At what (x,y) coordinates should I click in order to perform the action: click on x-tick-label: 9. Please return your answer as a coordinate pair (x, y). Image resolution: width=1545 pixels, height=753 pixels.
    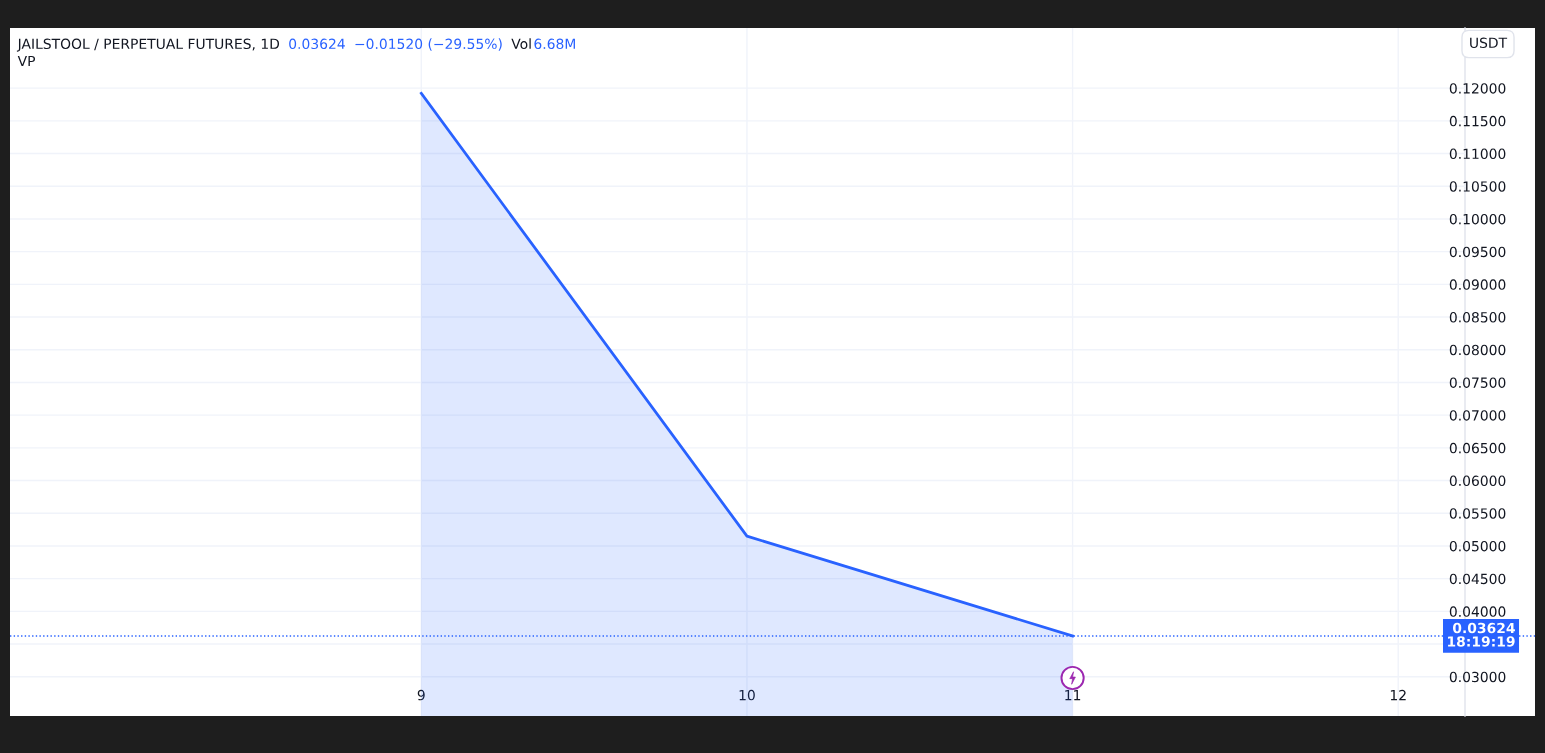
    Looking at the image, I should click on (421, 695).